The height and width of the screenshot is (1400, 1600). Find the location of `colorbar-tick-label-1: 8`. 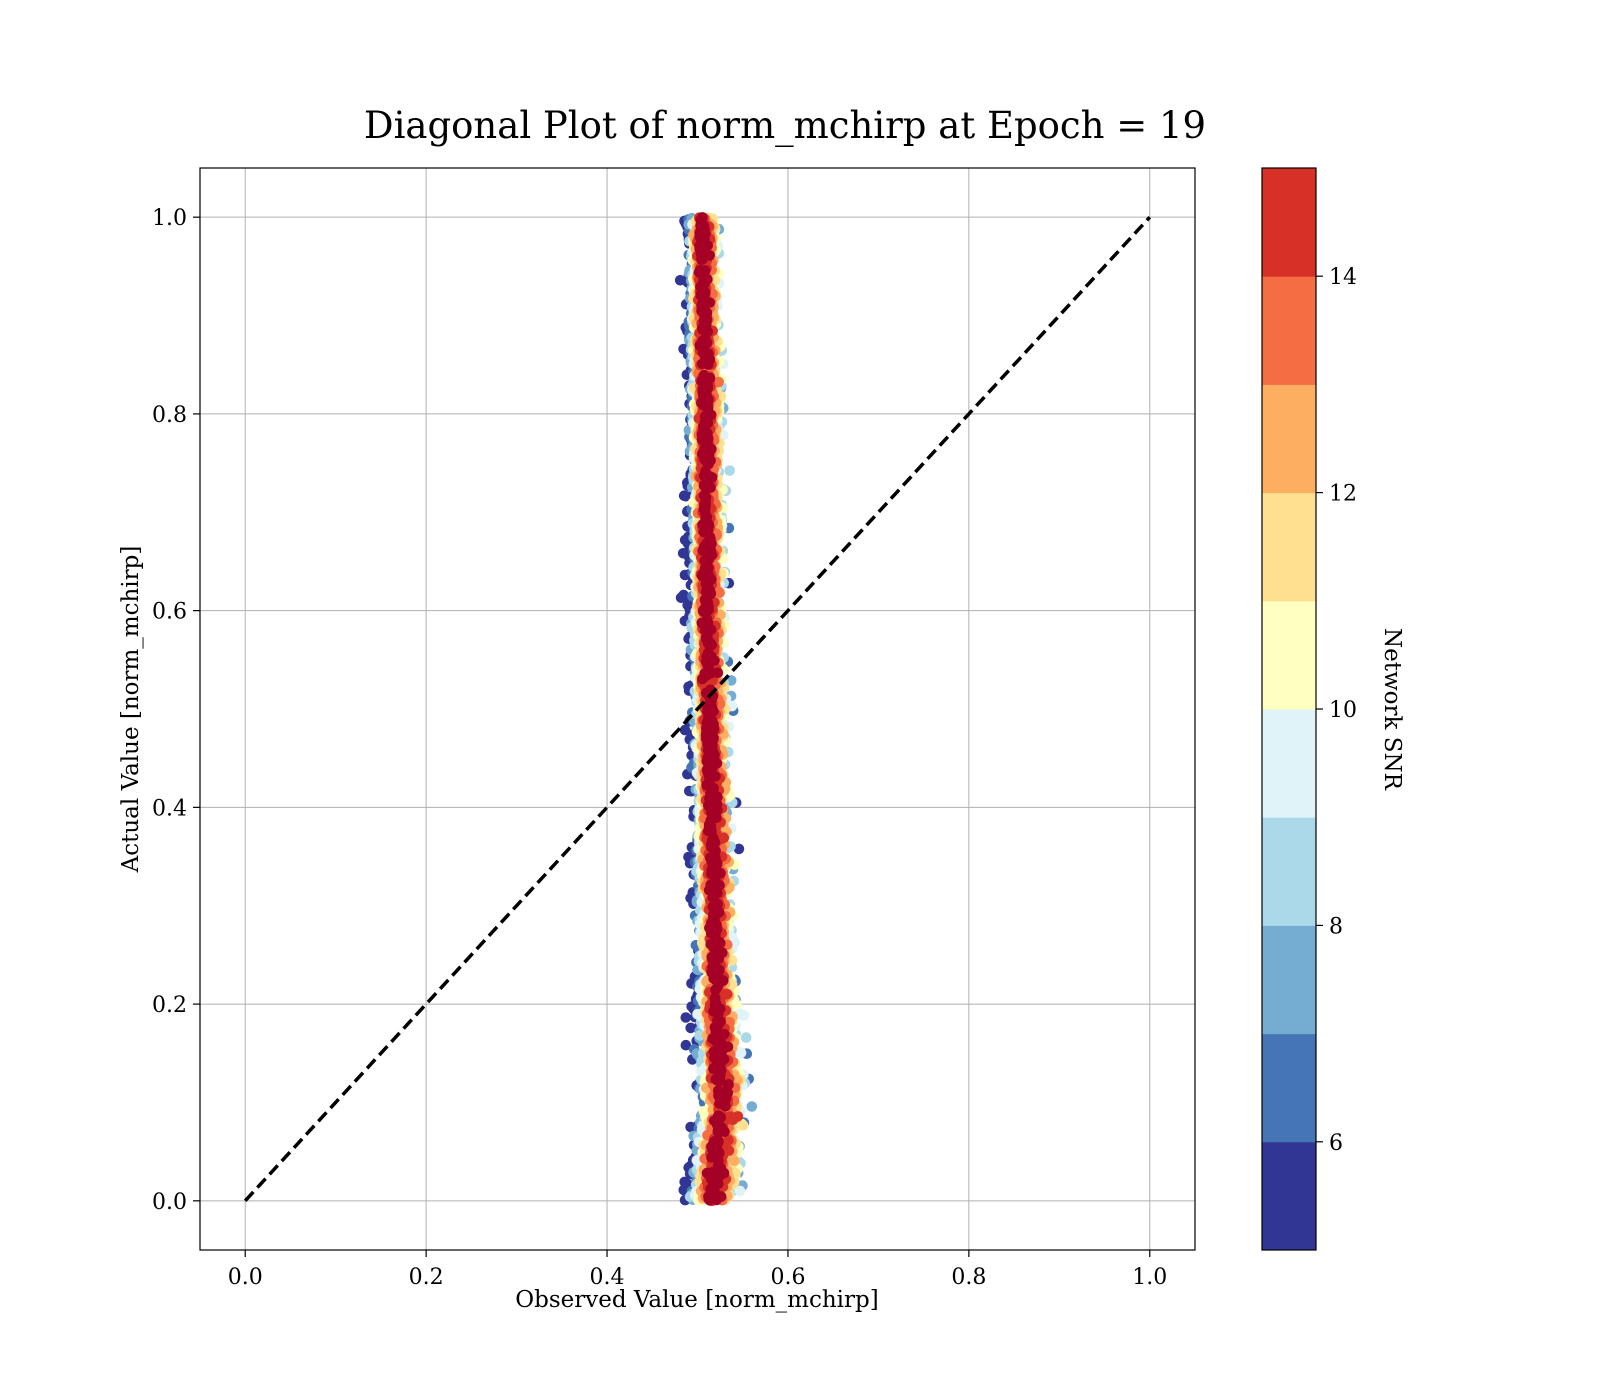

colorbar-tick-label-1: 8 is located at coordinates (1336, 926).